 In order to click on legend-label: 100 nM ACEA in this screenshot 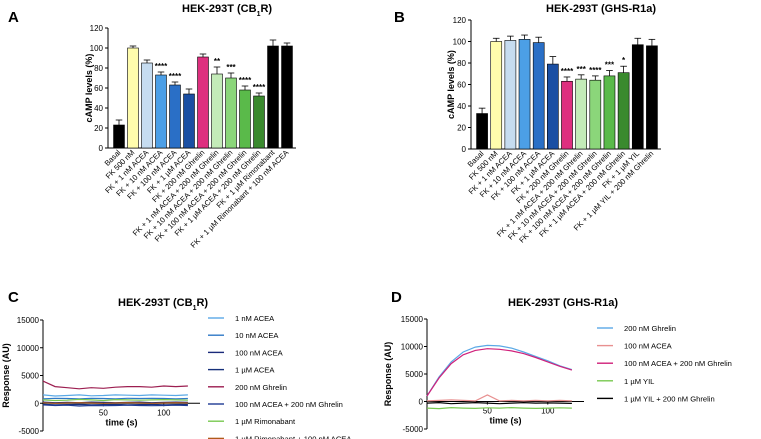, I will do `click(259, 352)`.